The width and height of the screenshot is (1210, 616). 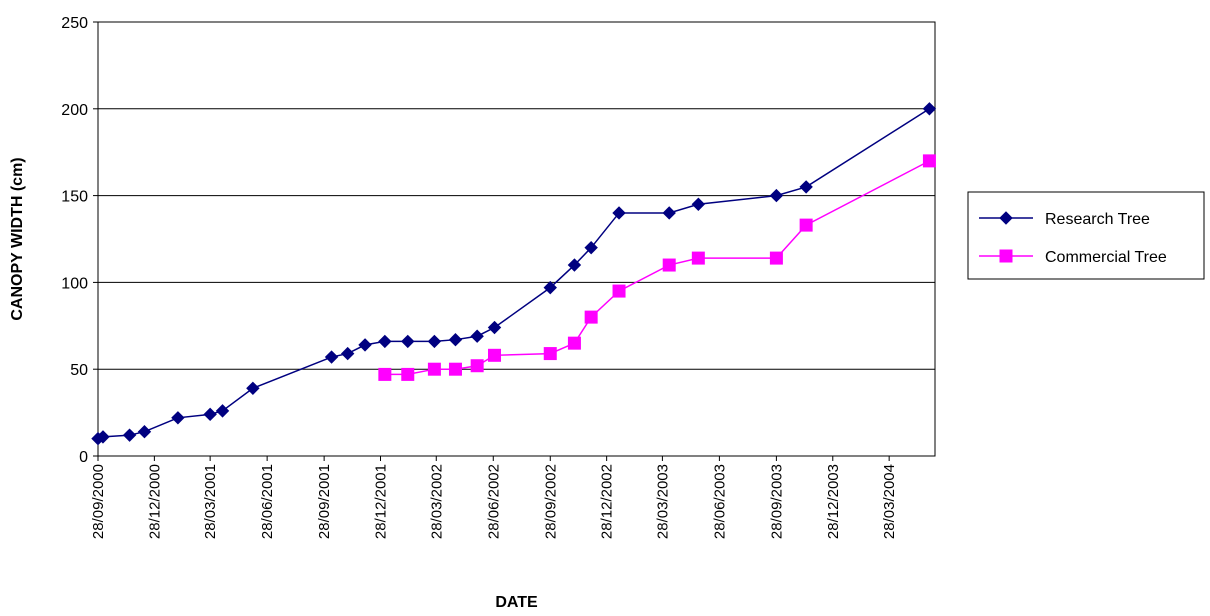 What do you see at coordinates (98, 501) in the screenshot?
I see `x-tick-label: 28/09/2000` at bounding box center [98, 501].